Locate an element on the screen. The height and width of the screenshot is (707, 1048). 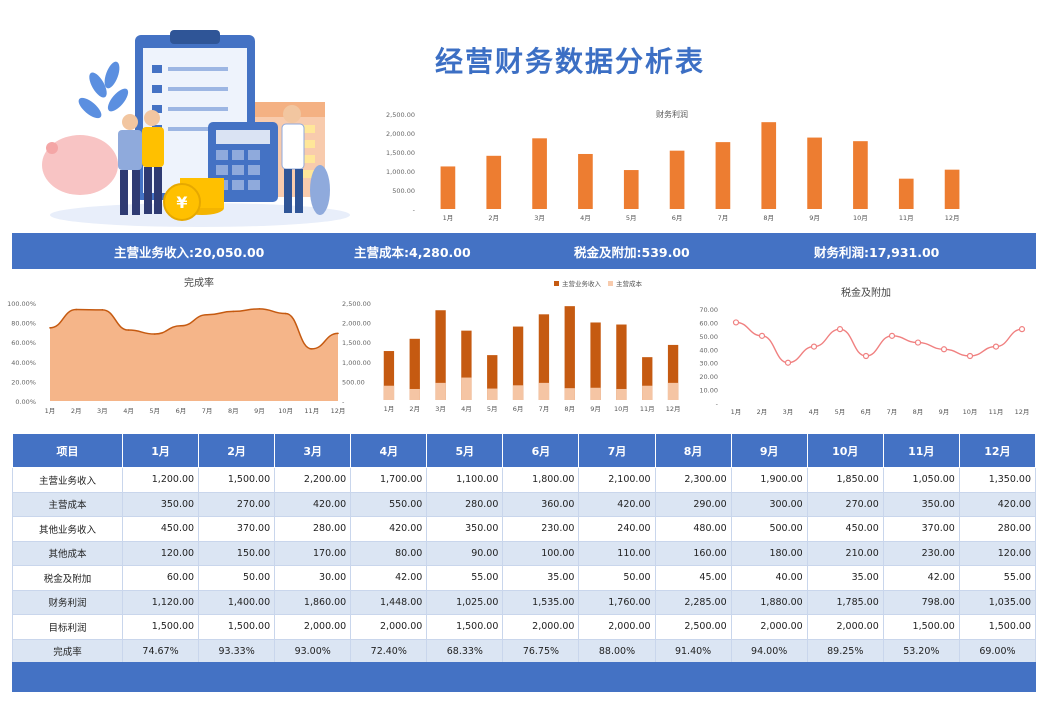
table-cell: 2,500.00 is located at coordinates (693, 627).